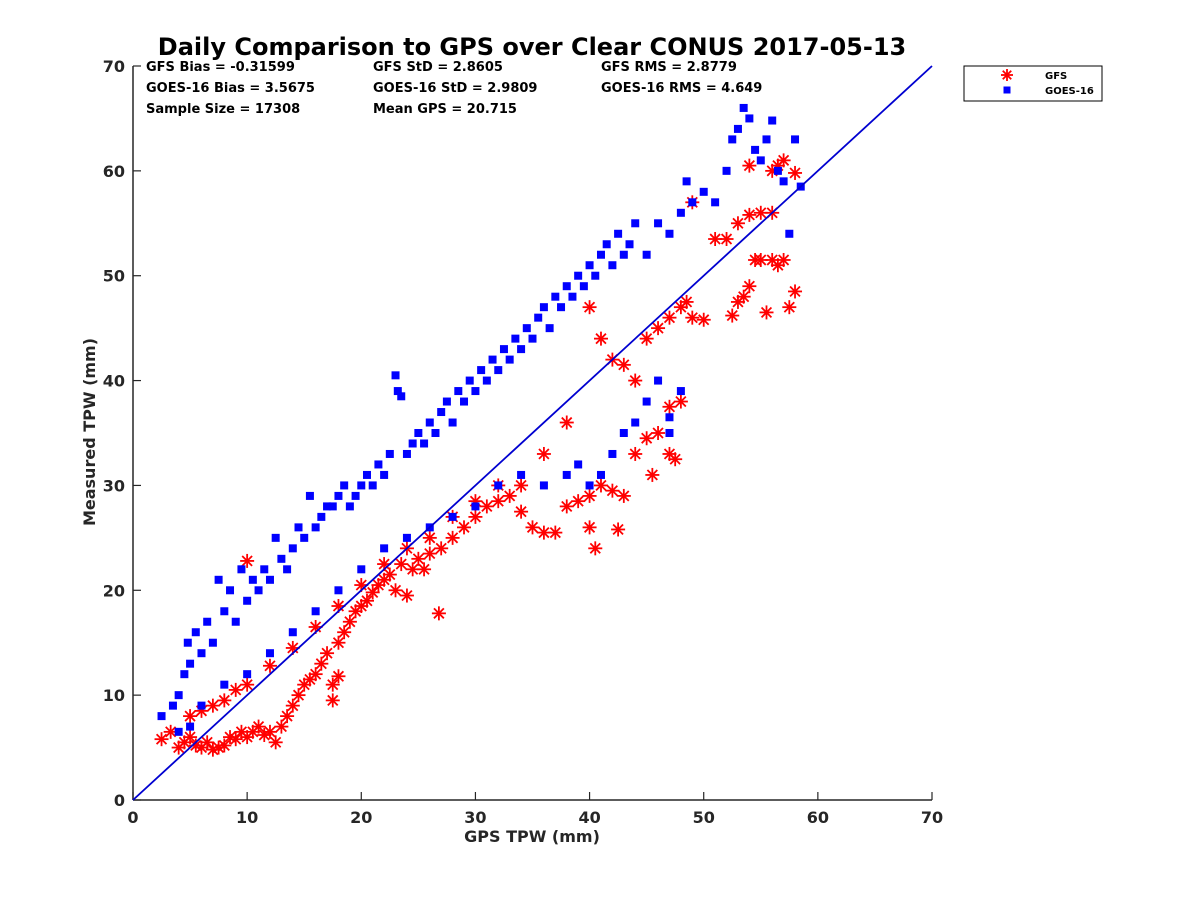  I want to click on y-tick-label: 50, so click(114, 276).